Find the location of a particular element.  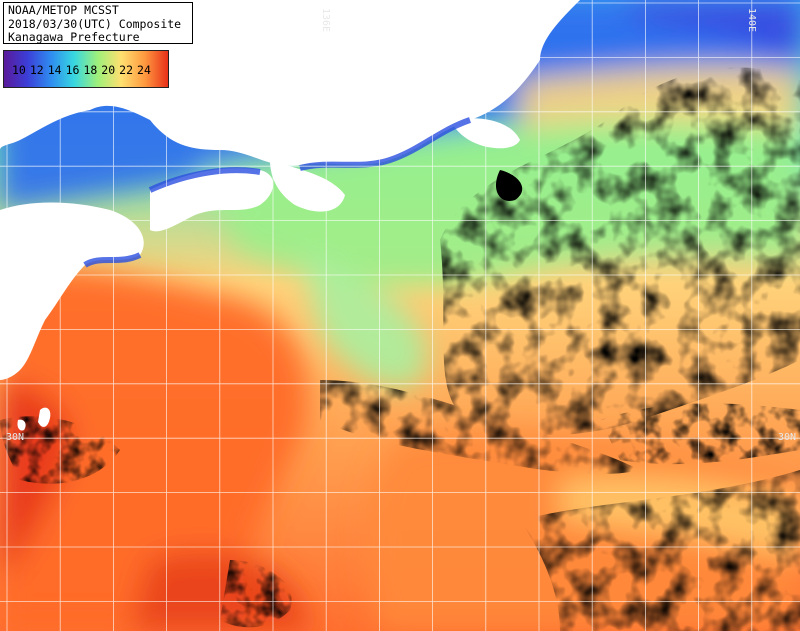

temperature-legend: 10 12 14 16 18 20 22 24 is located at coordinates (86, 69).